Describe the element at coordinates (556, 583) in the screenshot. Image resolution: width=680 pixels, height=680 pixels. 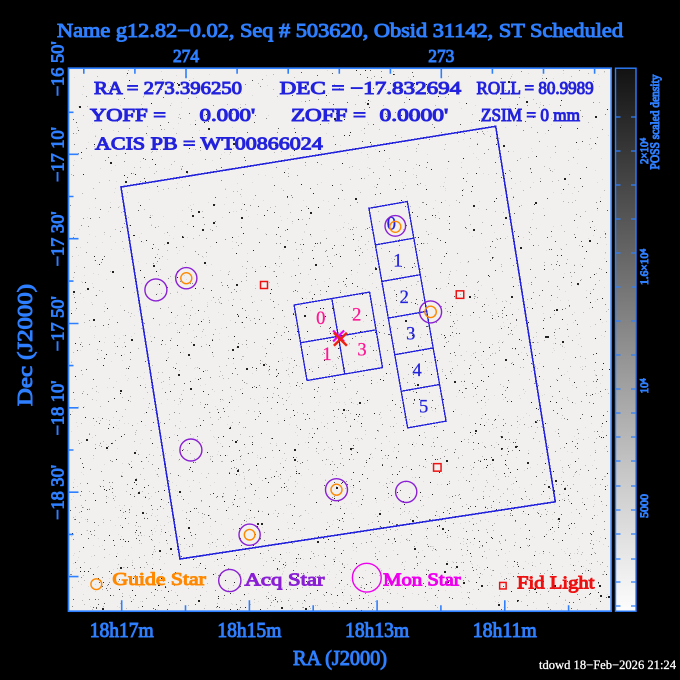
I see `svg-text: Fid Light` at that location.